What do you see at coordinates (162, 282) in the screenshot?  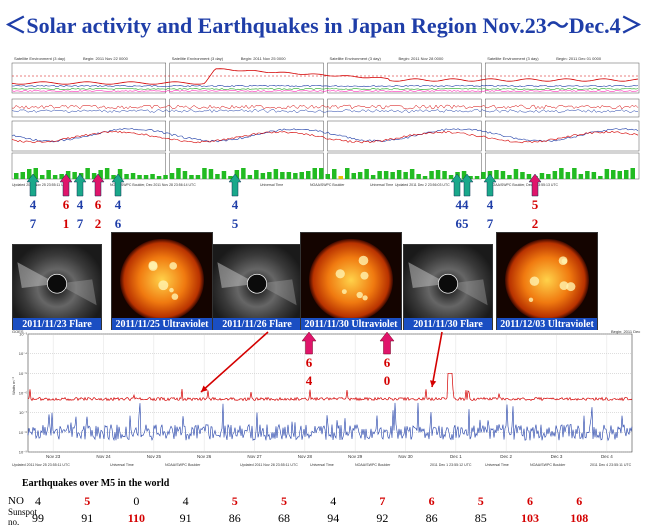 I see `ultraviolet-image: 2011/11/25 Ultraviolet` at bounding box center [162, 282].